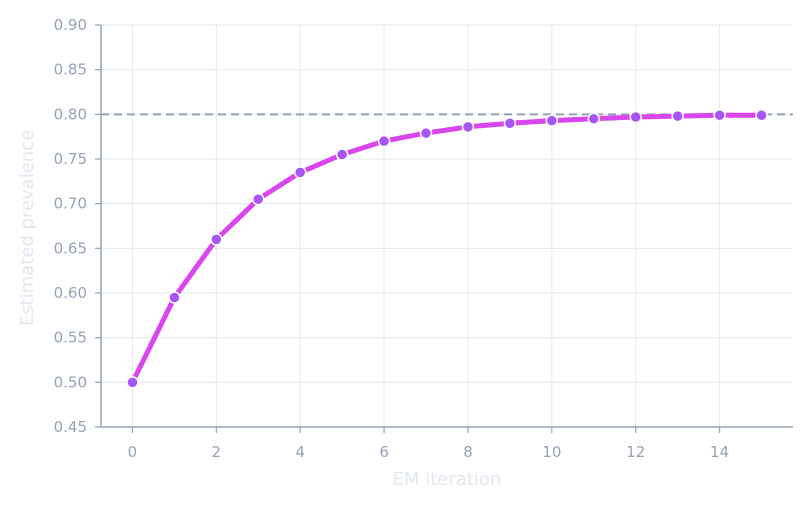 Image resolution: width=811 pixels, height=507 pixels. Describe the element at coordinates (70, 427) in the screenshot. I see `y-tick-label: 0.45` at that location.